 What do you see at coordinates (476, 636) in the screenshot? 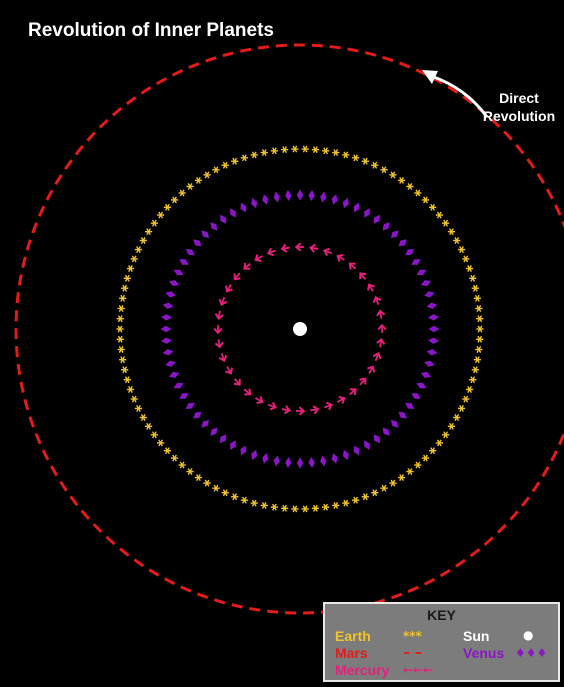
I see `key-sun-label: Sun` at bounding box center [476, 636].